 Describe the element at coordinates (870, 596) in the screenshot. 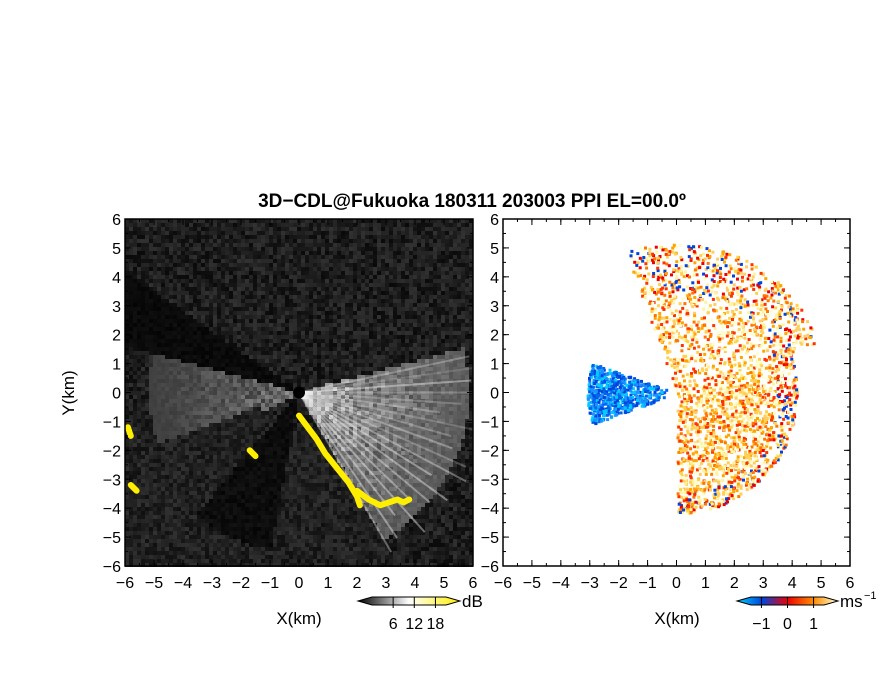

I see `colorbar-unit-exponent: −1` at that location.